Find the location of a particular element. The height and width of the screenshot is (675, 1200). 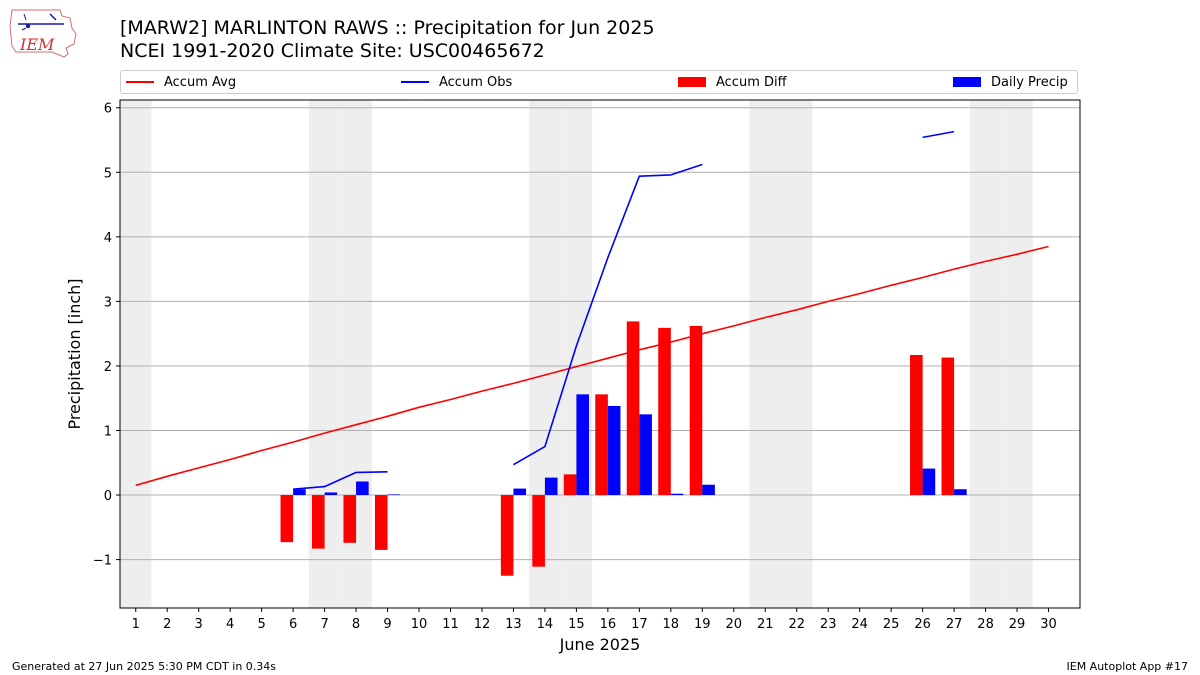

x-tick-label-7: 7 is located at coordinates (324, 624).